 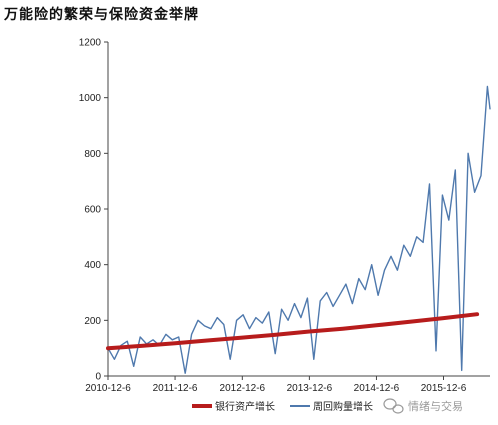 What do you see at coordinates (243, 388) in the screenshot?
I see `x-tick-label: 2012-12-6` at bounding box center [243, 388].